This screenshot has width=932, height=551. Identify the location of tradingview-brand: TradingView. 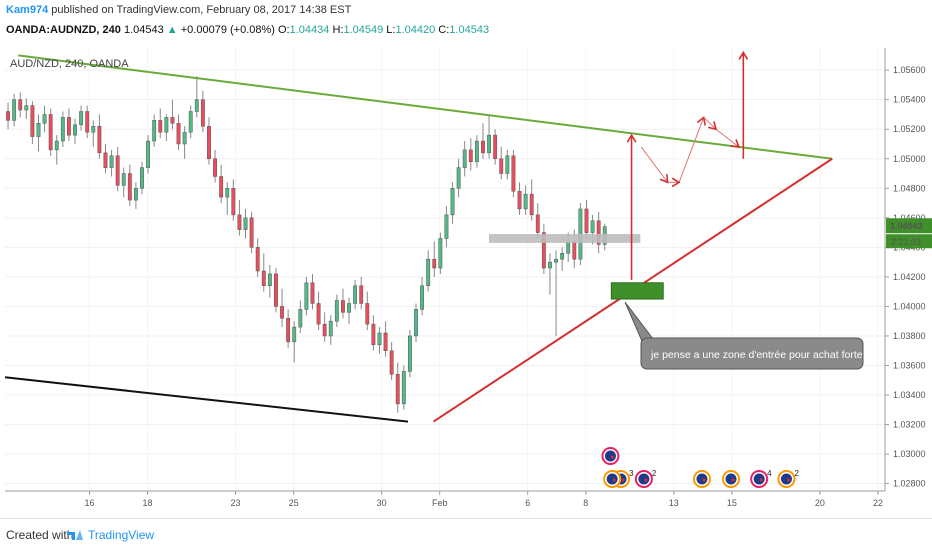
(121, 535).